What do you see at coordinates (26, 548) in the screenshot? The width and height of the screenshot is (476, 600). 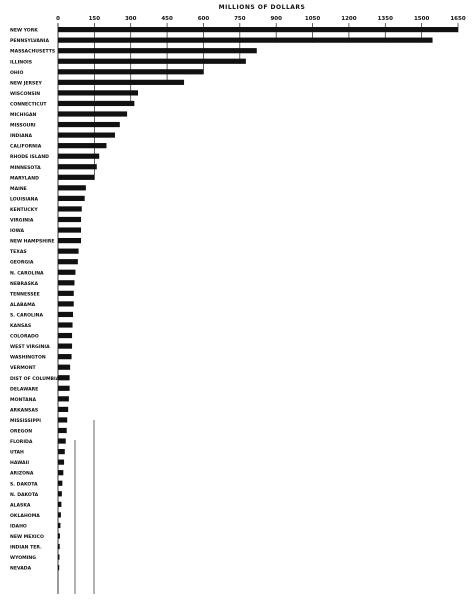 I see `category-label: INDIAN TER.` at bounding box center [26, 548].